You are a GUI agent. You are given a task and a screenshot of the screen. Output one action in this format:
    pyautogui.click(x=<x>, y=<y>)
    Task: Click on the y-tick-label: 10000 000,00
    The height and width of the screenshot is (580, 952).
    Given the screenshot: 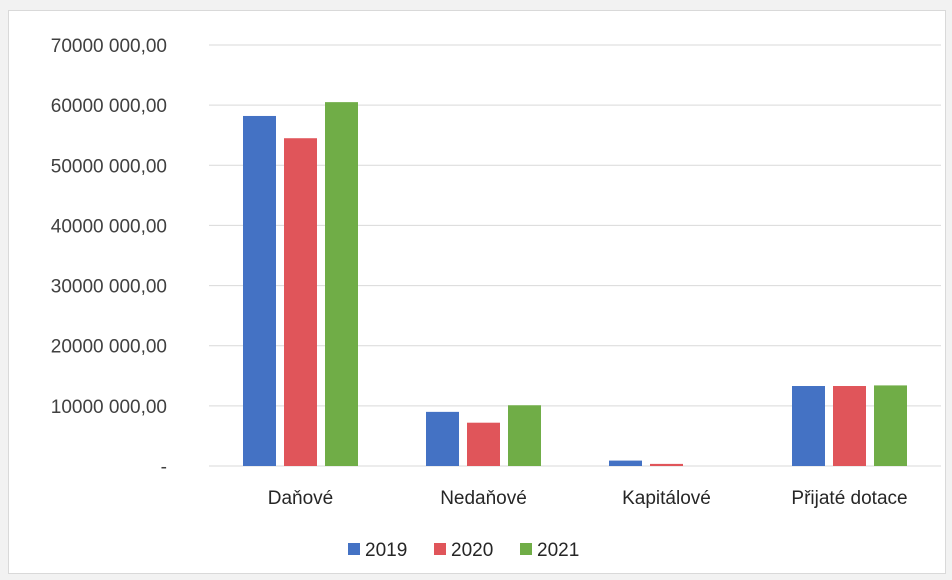 What is the action you would take?
    pyautogui.click(x=109, y=407)
    